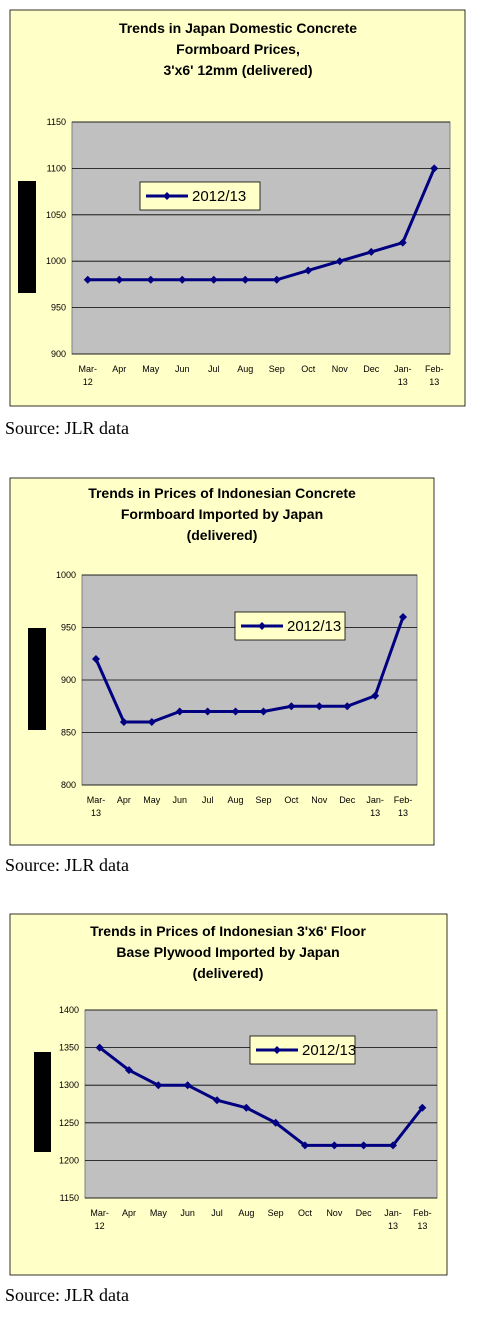 Image resolution: width=491 pixels, height=1321 pixels. Describe the element at coordinates (69, 1010) in the screenshot. I see `y-tick-label: 1400` at that location.